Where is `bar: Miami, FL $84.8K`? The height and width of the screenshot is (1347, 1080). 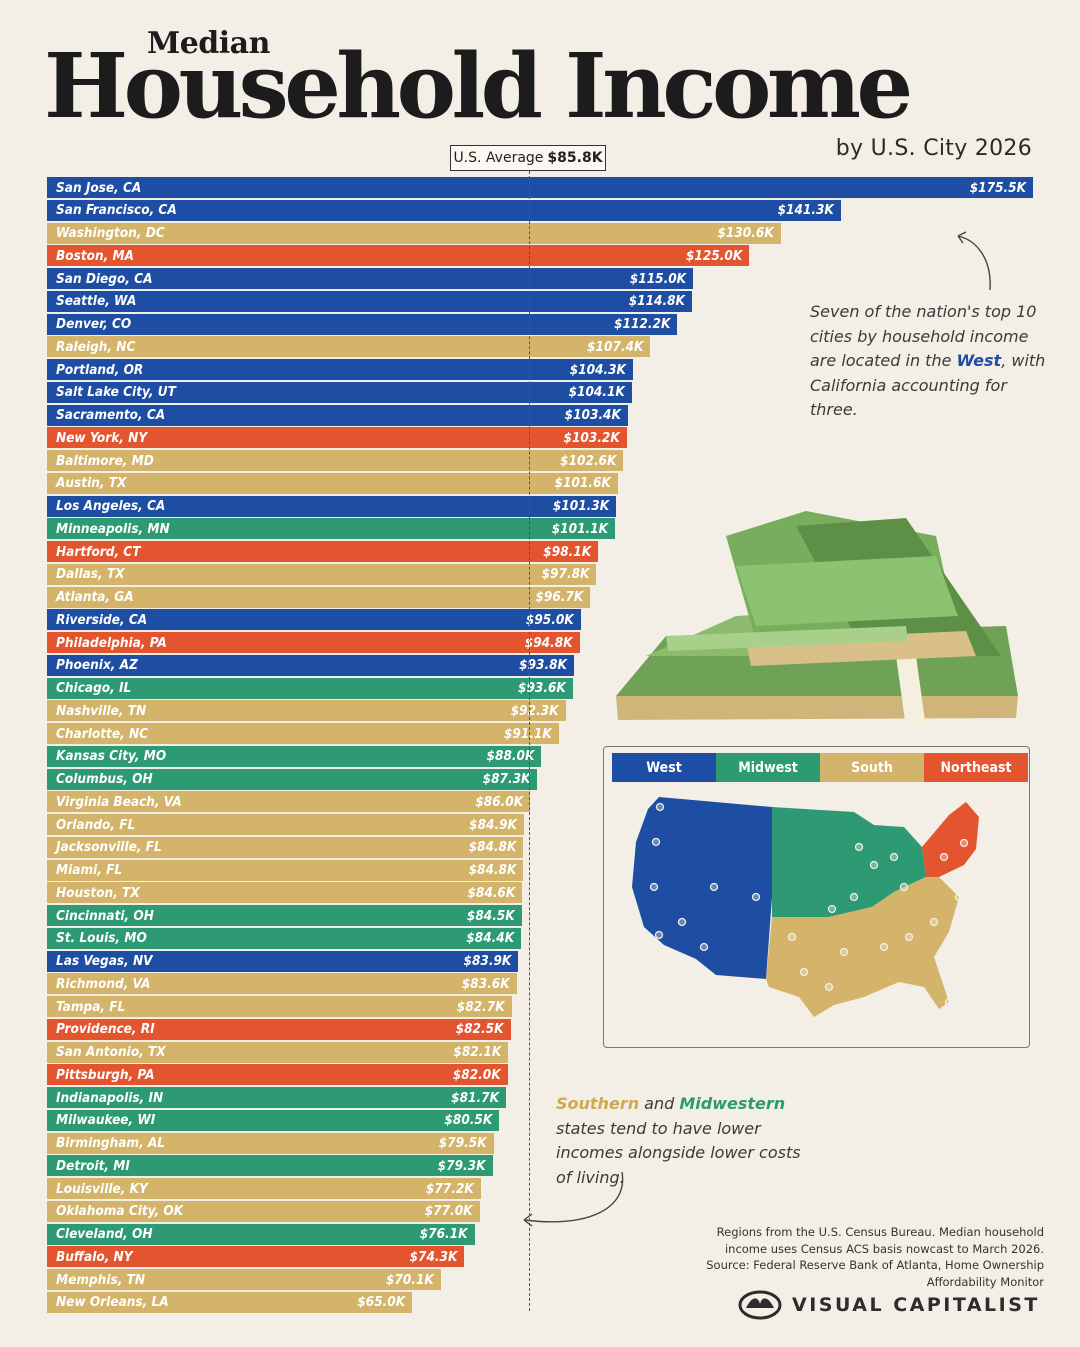 bar: Miami, FL $84.8K is located at coordinates (285, 870).